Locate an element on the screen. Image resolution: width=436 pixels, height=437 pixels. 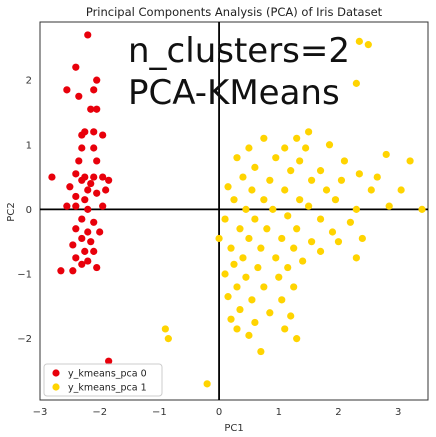
y-tick-label: −2 is located at coordinates (24, 339).